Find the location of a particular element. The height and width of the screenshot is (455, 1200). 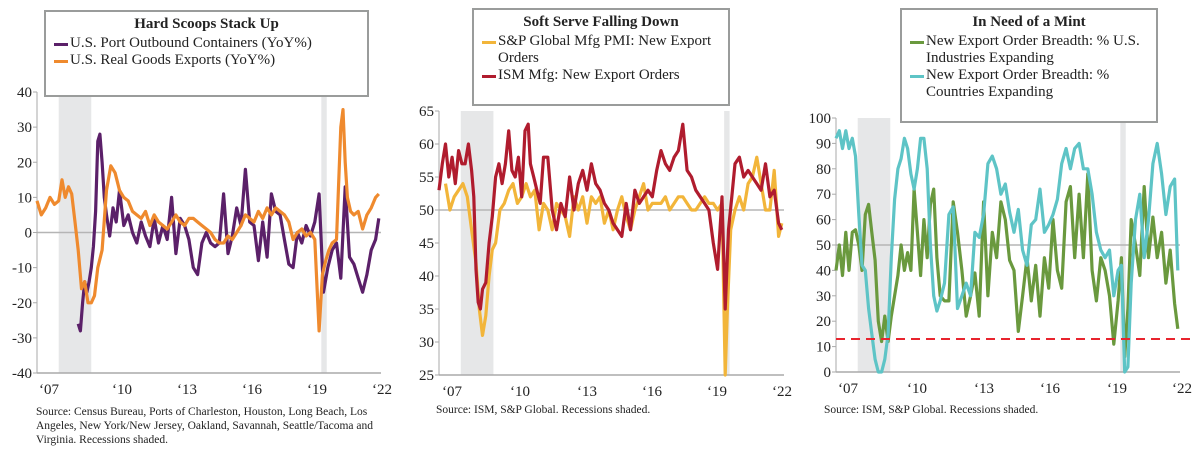

legend-item: S&P Global Mfg PMI: New Export Orders is located at coordinates (601, 50).